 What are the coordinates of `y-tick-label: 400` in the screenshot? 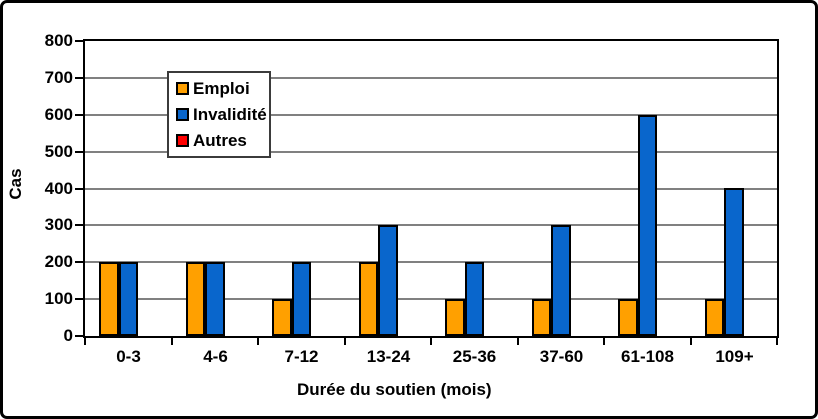 It's located at (58, 188).